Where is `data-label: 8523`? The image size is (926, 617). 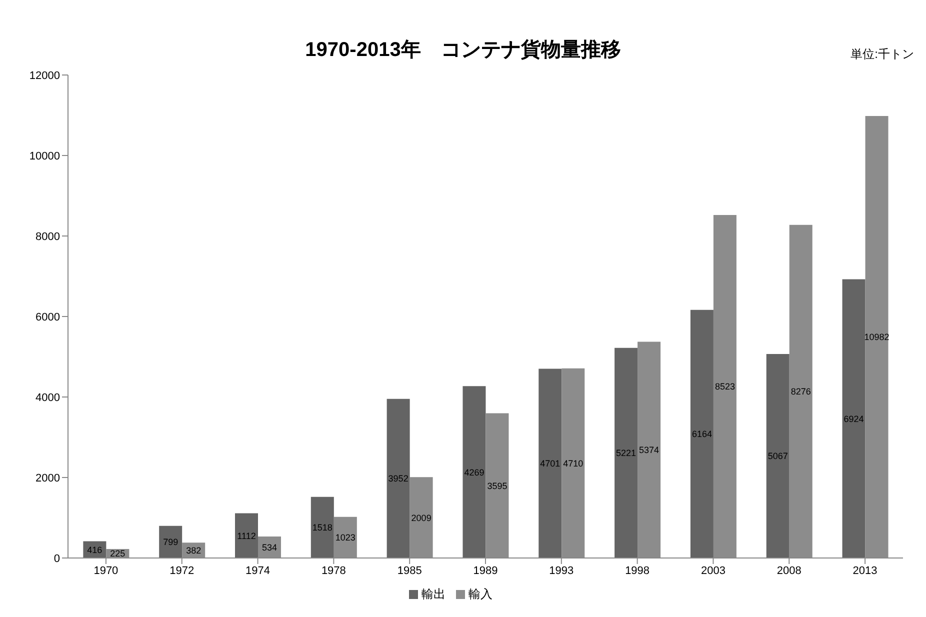
data-label: 8523 is located at coordinates (724, 387).